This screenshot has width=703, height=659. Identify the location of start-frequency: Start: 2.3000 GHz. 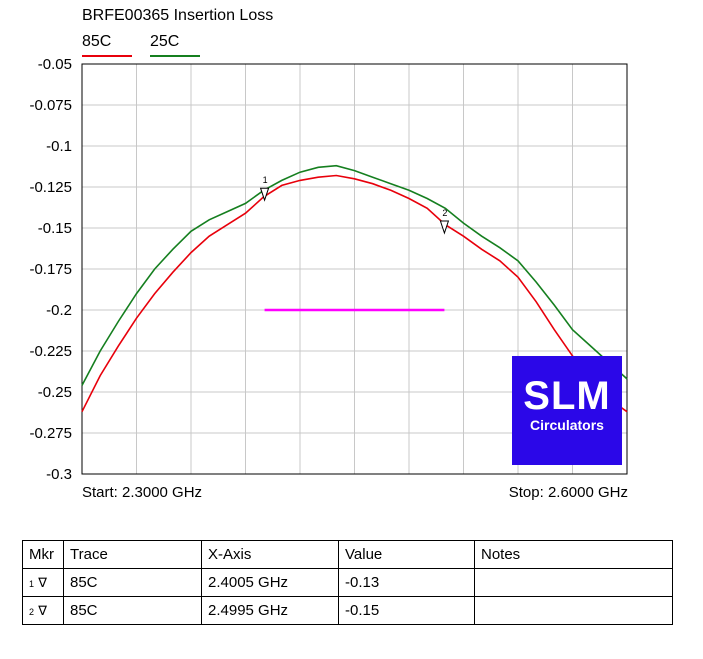
(142, 492).